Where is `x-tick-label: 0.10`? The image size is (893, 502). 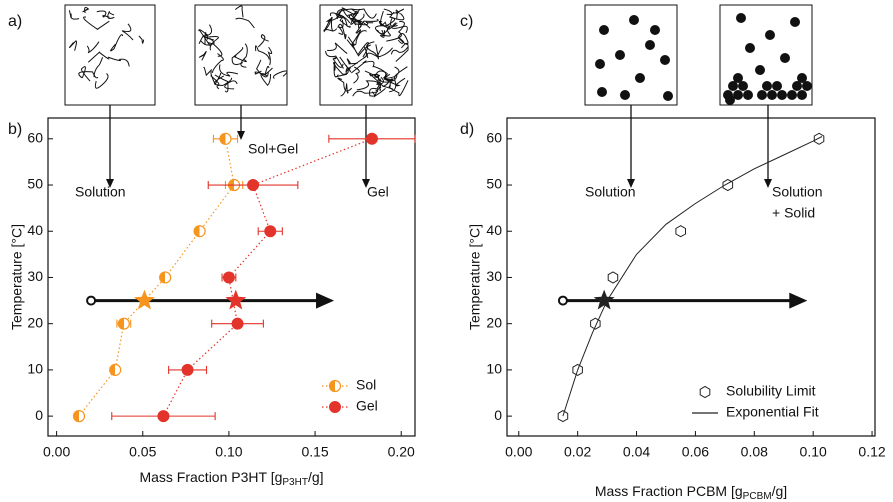
x-tick-label: 0.10 is located at coordinates (228, 452).